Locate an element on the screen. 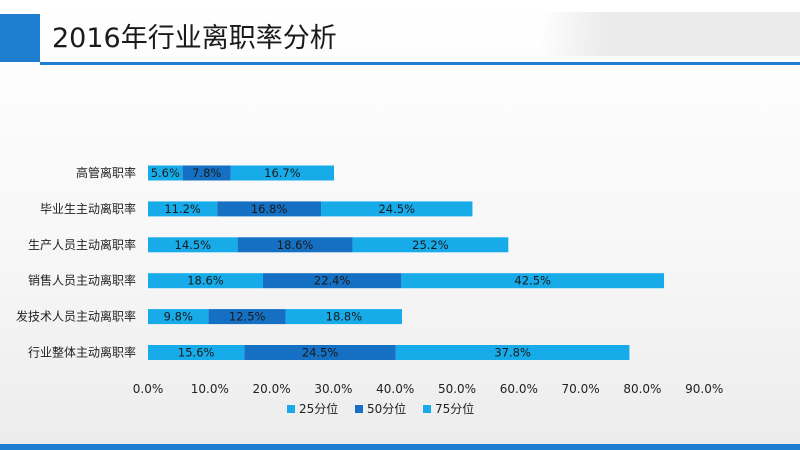 This screenshot has width=800, height=450. title-underline is located at coordinates (420, 63).